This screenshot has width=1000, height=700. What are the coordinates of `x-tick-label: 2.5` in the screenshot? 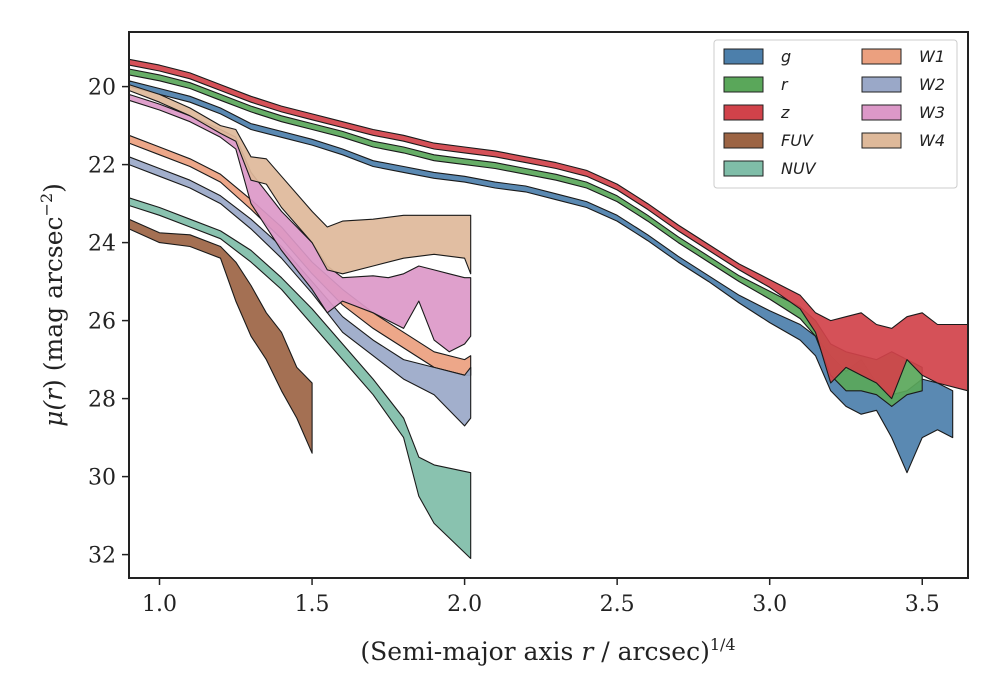 It's located at (617, 604).